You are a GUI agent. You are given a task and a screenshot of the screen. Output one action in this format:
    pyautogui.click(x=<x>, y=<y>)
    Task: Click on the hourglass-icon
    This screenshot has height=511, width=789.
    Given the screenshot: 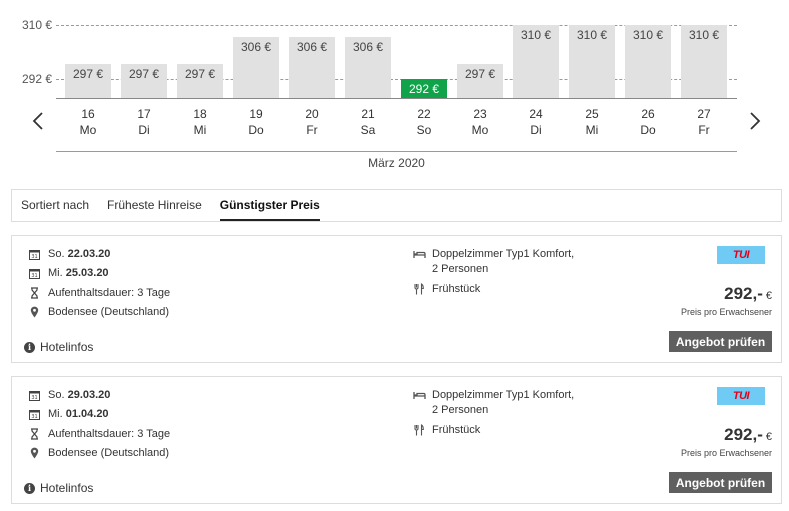 What is the action you would take?
    pyautogui.click(x=34, y=434)
    